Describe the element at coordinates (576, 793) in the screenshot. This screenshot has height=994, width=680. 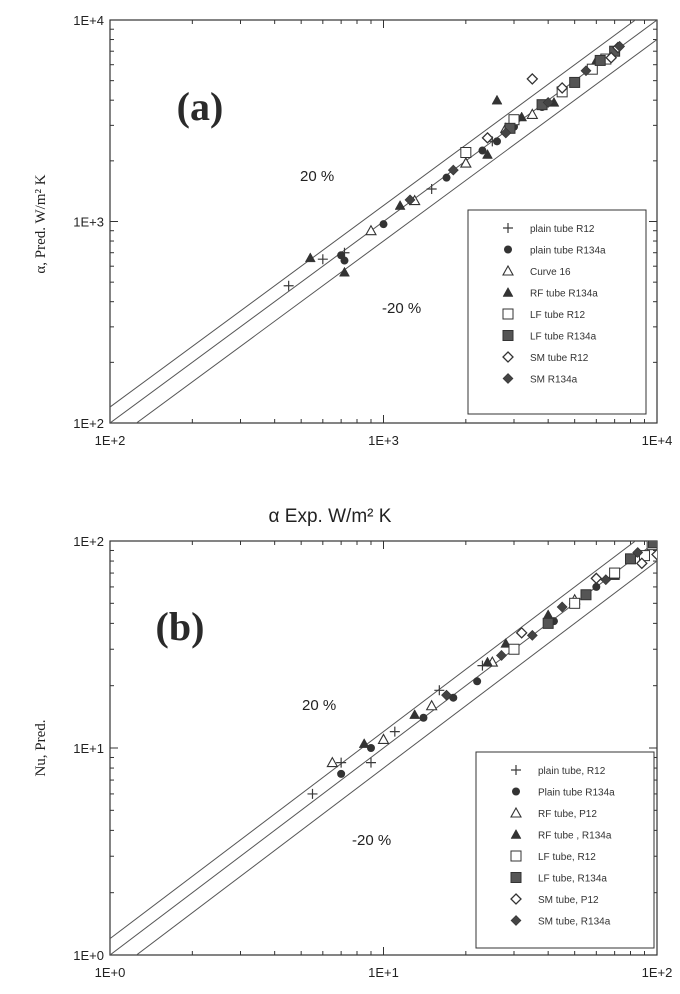
I see `legend-entry: Plain tube R134a` at that location.